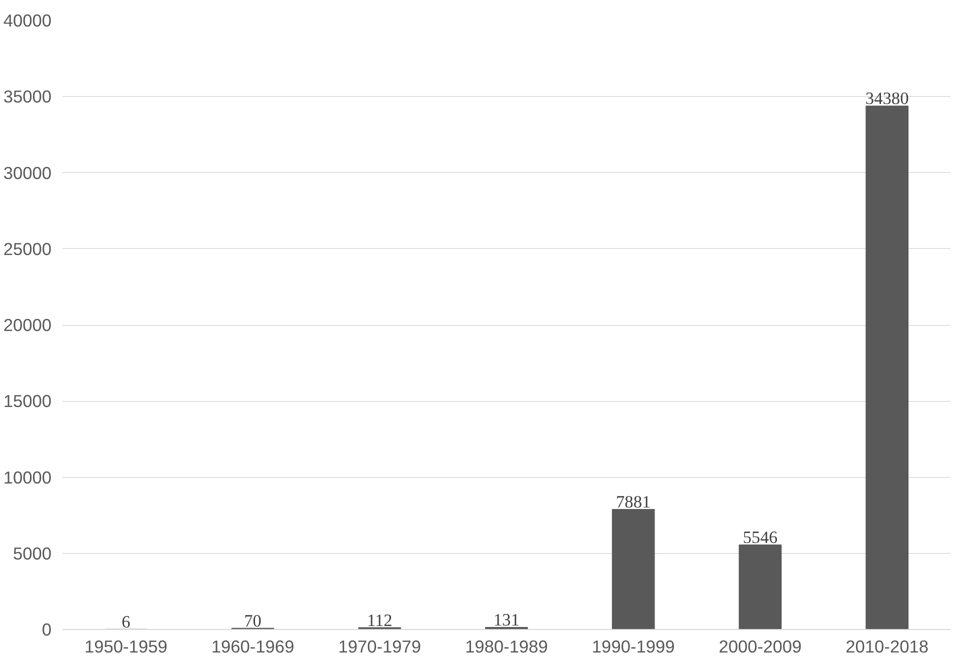 The height and width of the screenshot is (661, 978). I want to click on data-label: 112, so click(379, 620).